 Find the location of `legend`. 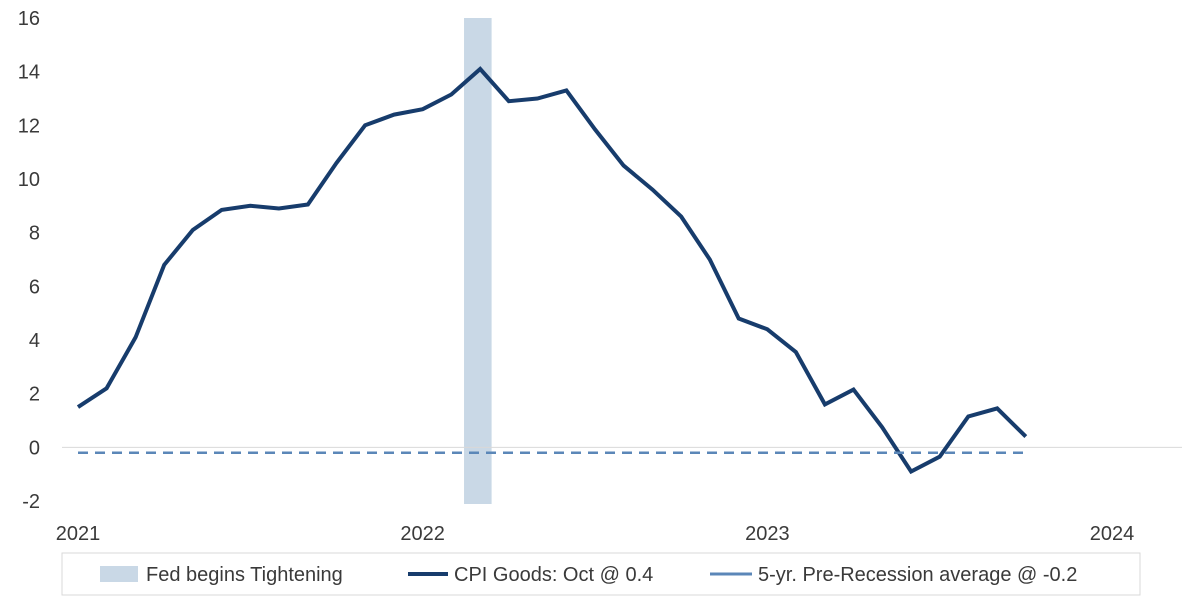

legend is located at coordinates (601, 574).